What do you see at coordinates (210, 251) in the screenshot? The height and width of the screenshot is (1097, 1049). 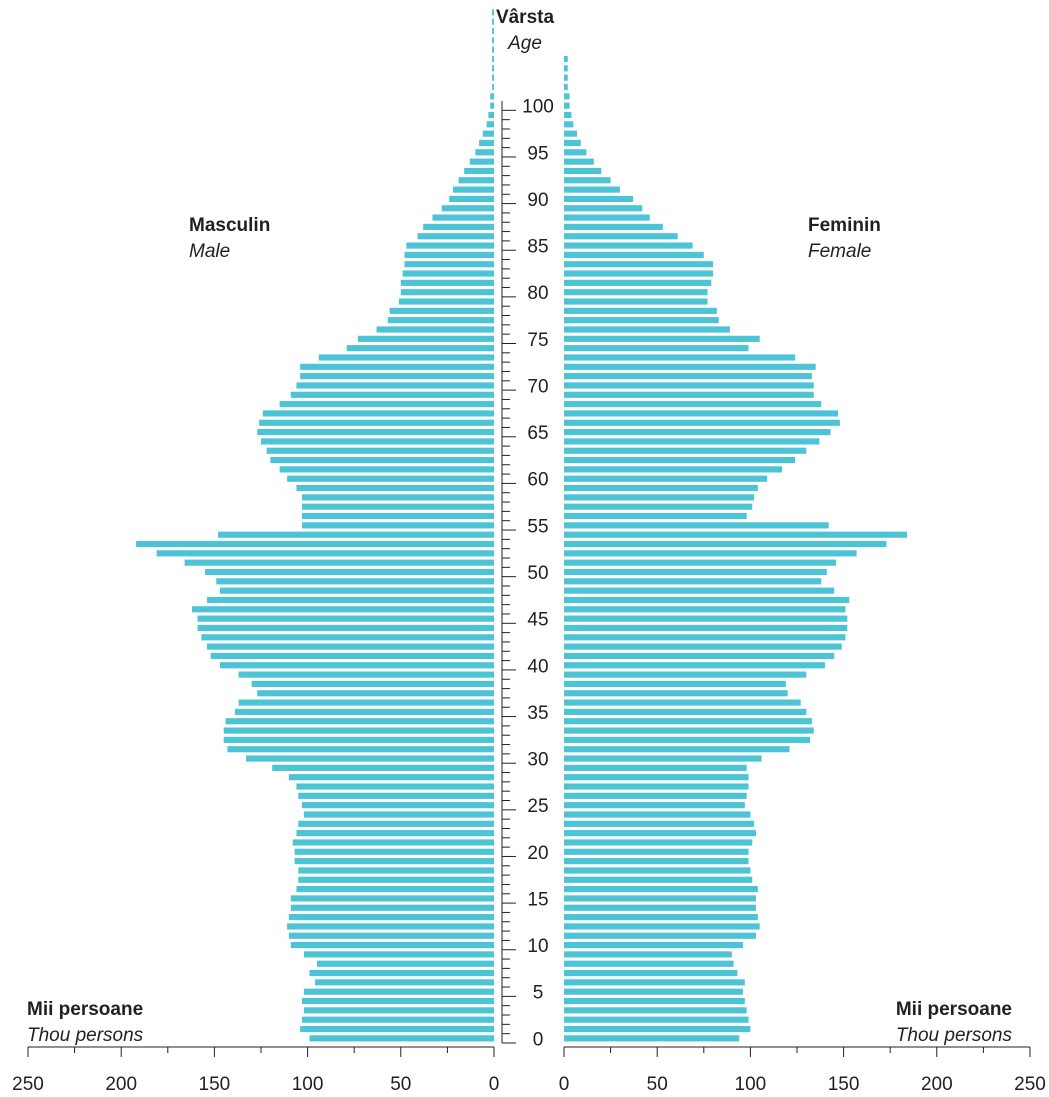 I see `male-subtitle: Male` at bounding box center [210, 251].